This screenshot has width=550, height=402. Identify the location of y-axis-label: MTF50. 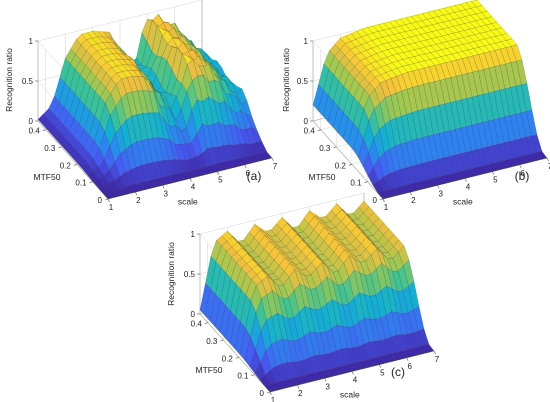
(322, 177).